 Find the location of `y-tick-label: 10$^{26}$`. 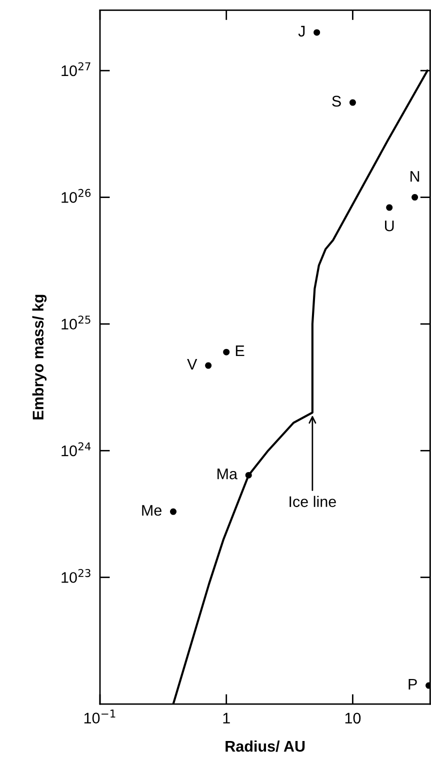

y-tick-label: 10$^{26}$ is located at coordinates (76, 195).